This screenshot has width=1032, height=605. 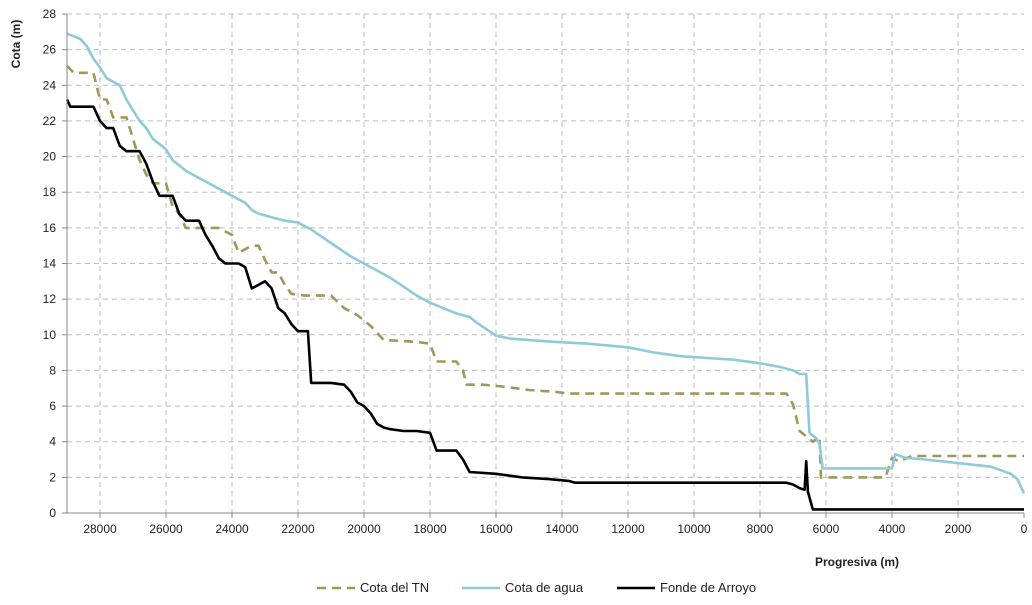 What do you see at coordinates (100, 529) in the screenshot?
I see `x-tick-label-28000: 28000` at bounding box center [100, 529].